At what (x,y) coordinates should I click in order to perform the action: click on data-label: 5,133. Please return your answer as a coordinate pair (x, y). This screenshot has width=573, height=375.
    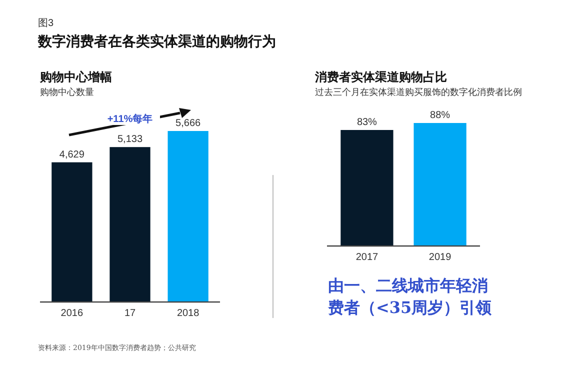
    Looking at the image, I should click on (130, 140).